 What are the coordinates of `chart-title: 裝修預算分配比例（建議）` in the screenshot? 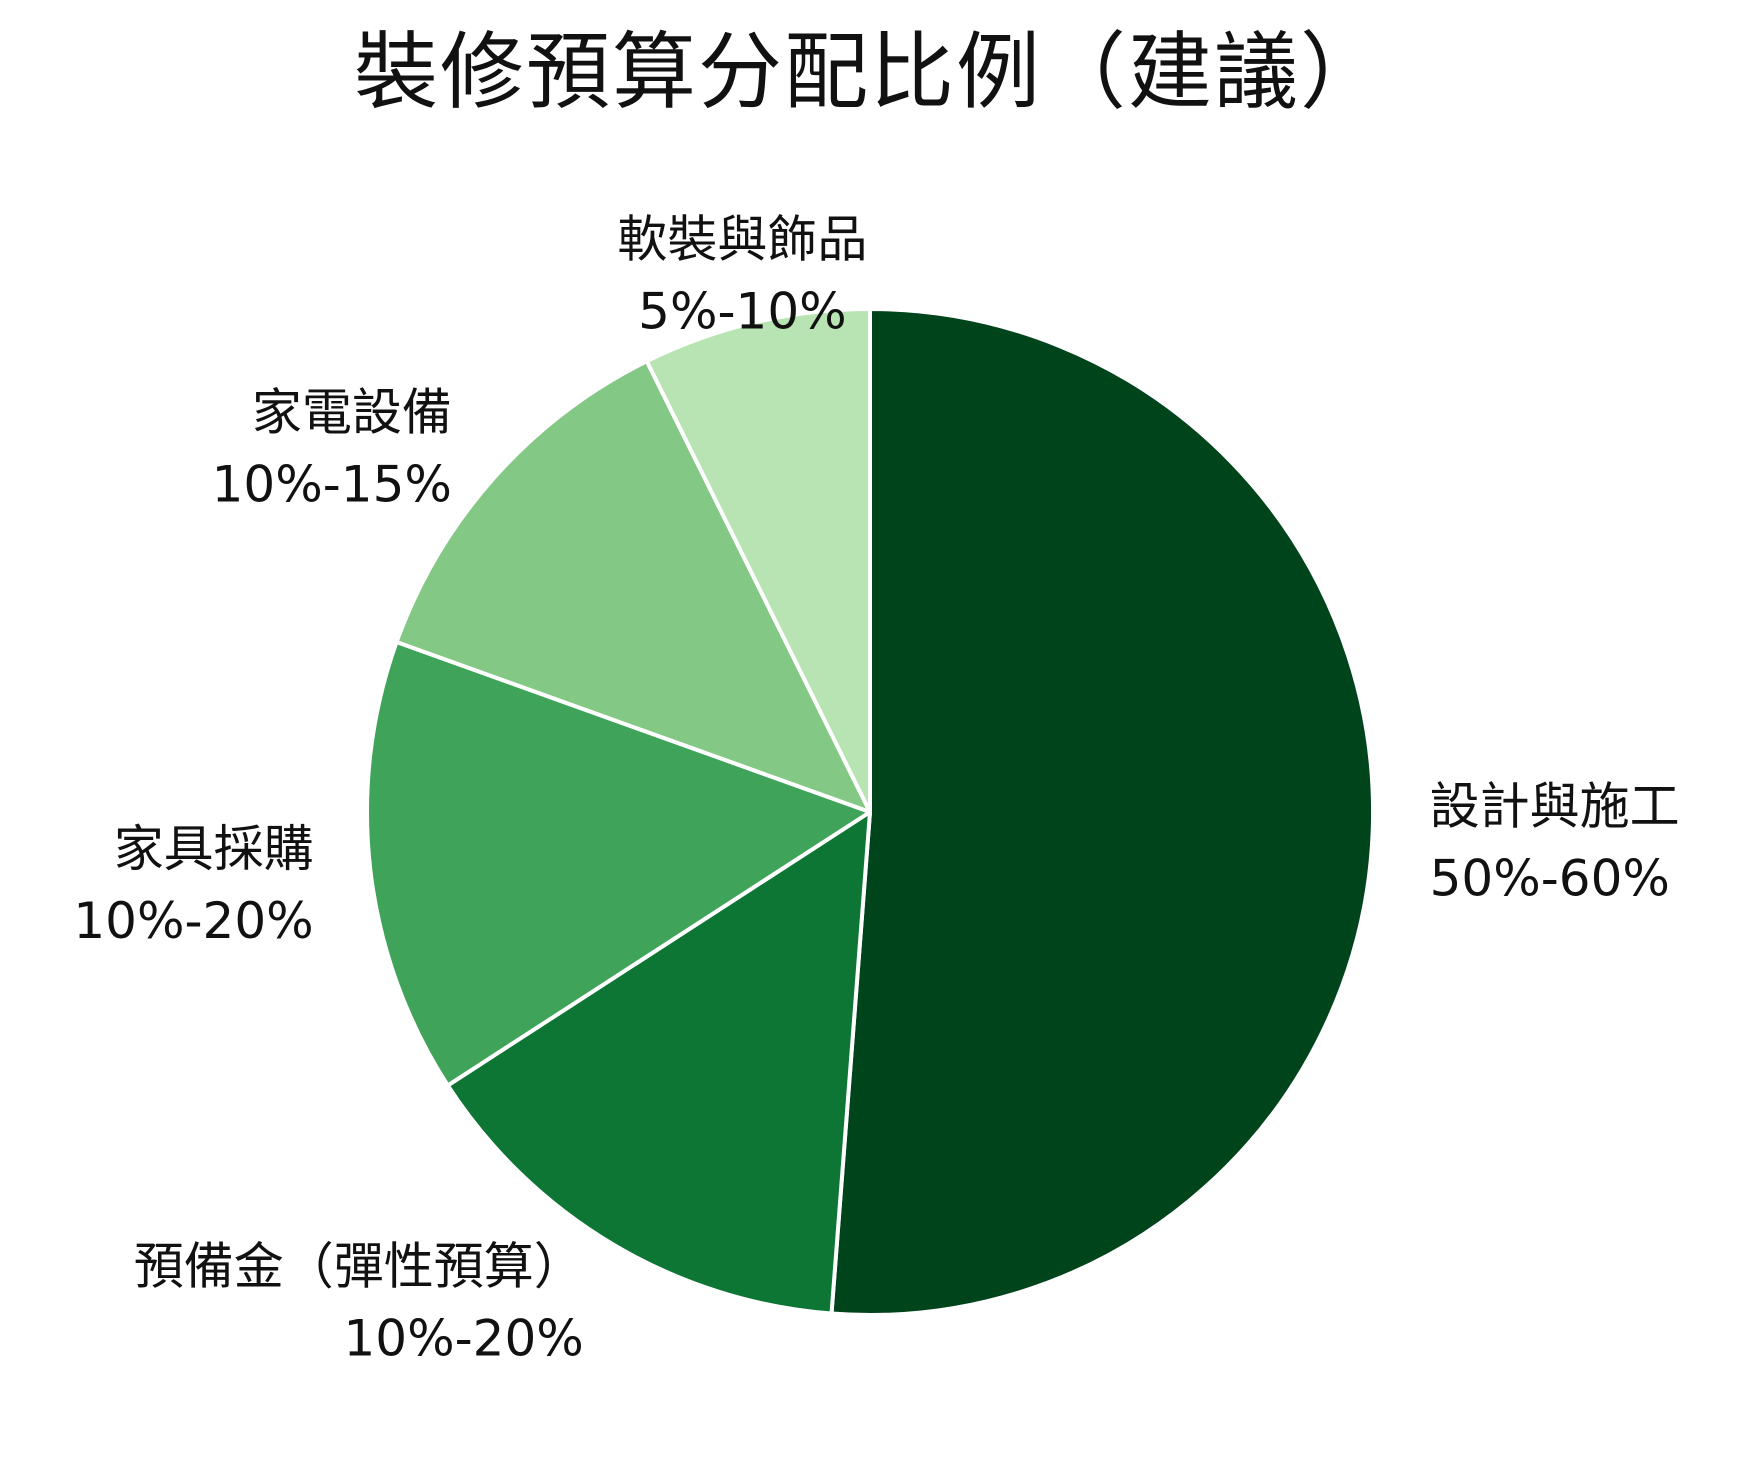 It's located at (869, 72).